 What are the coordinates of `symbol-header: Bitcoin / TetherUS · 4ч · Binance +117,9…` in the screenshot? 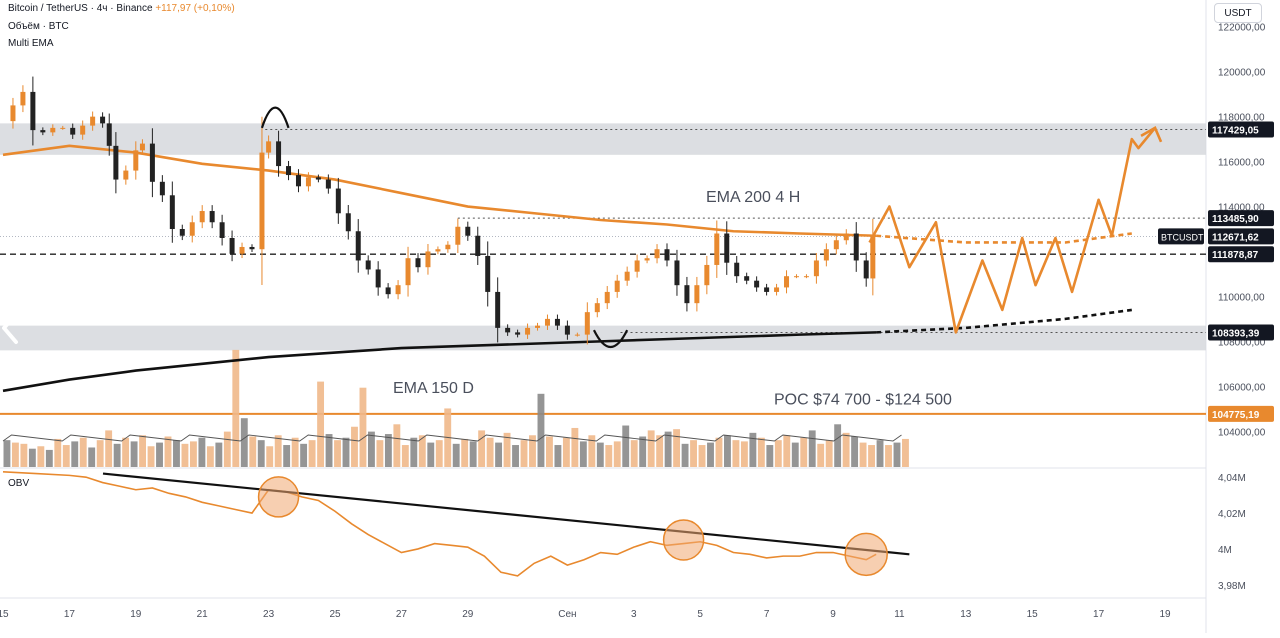 It's located at (121, 8).